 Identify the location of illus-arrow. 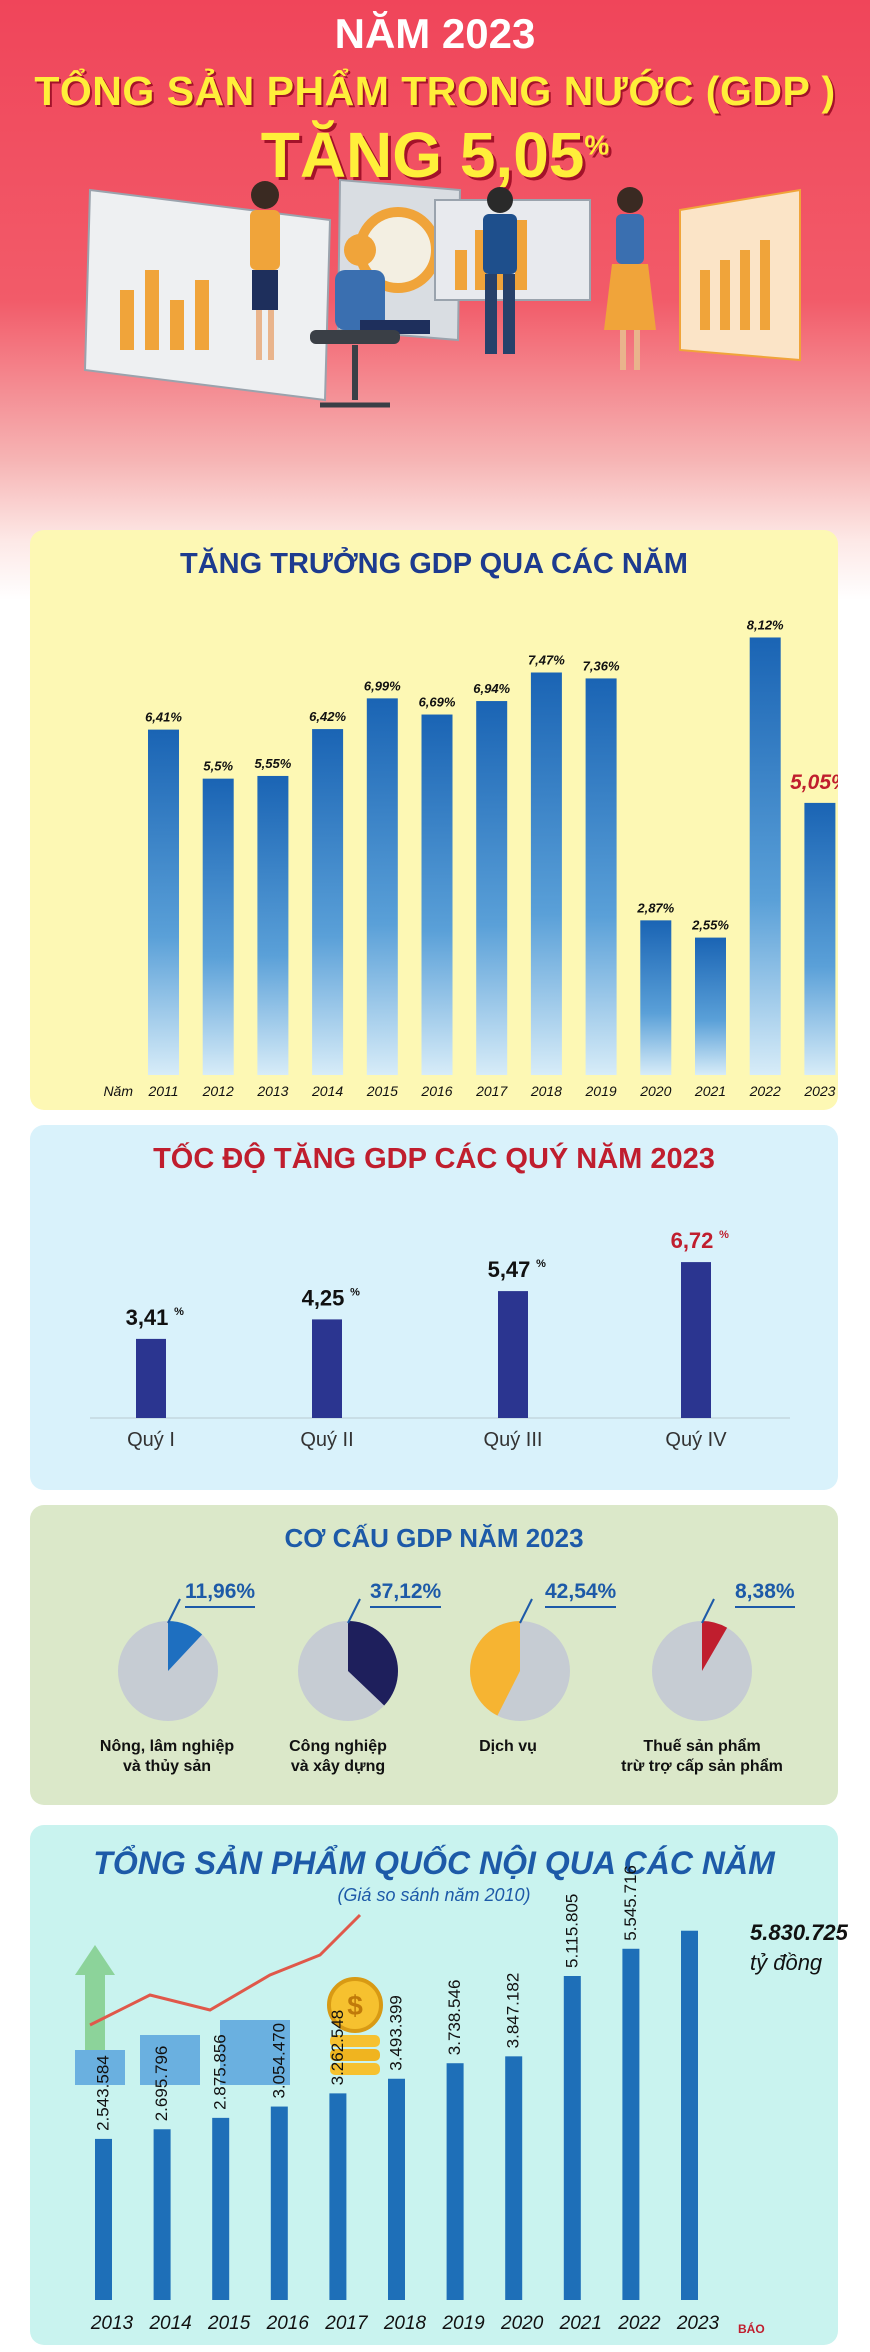
(95, 1997).